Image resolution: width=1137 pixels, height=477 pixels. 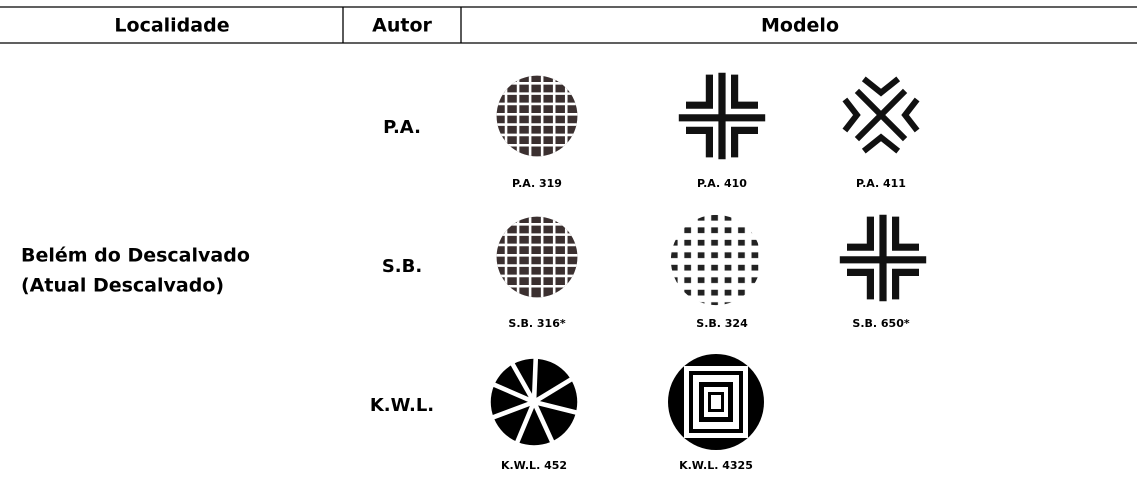 I want to click on model-caption: P.A. 410, so click(x=722, y=183).